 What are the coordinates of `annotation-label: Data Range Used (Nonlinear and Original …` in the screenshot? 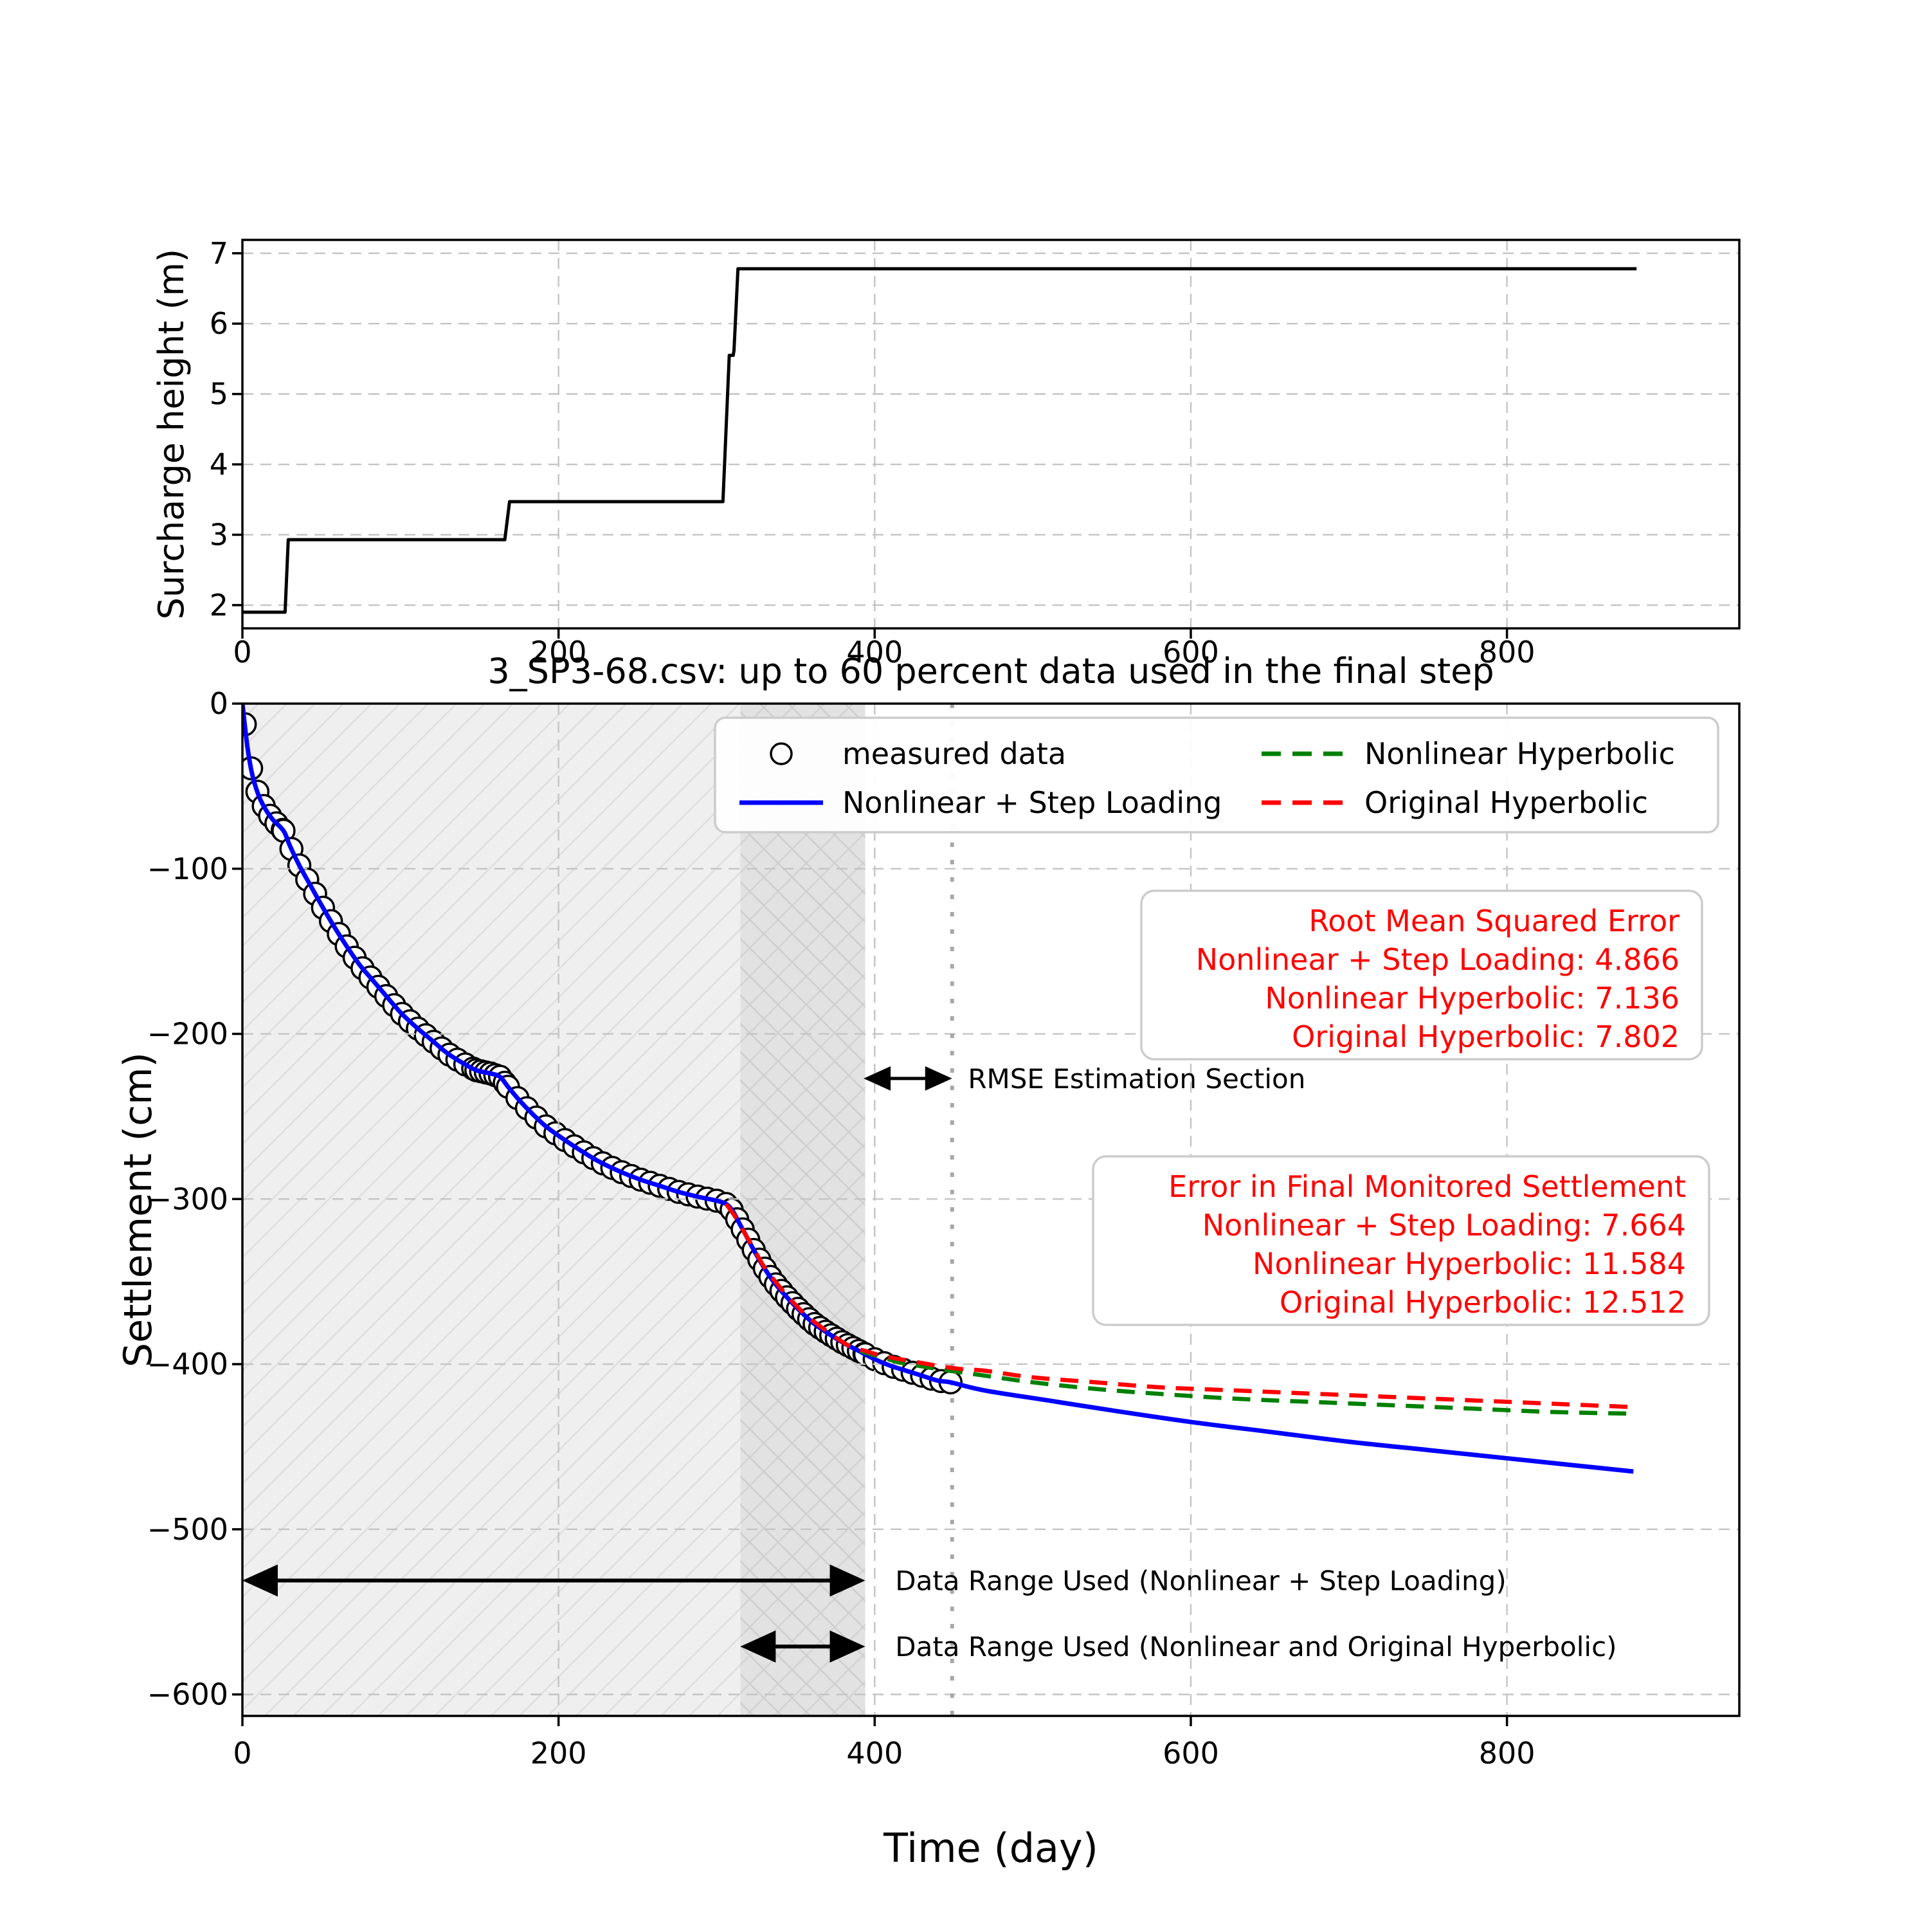 It's located at (1256, 1647).